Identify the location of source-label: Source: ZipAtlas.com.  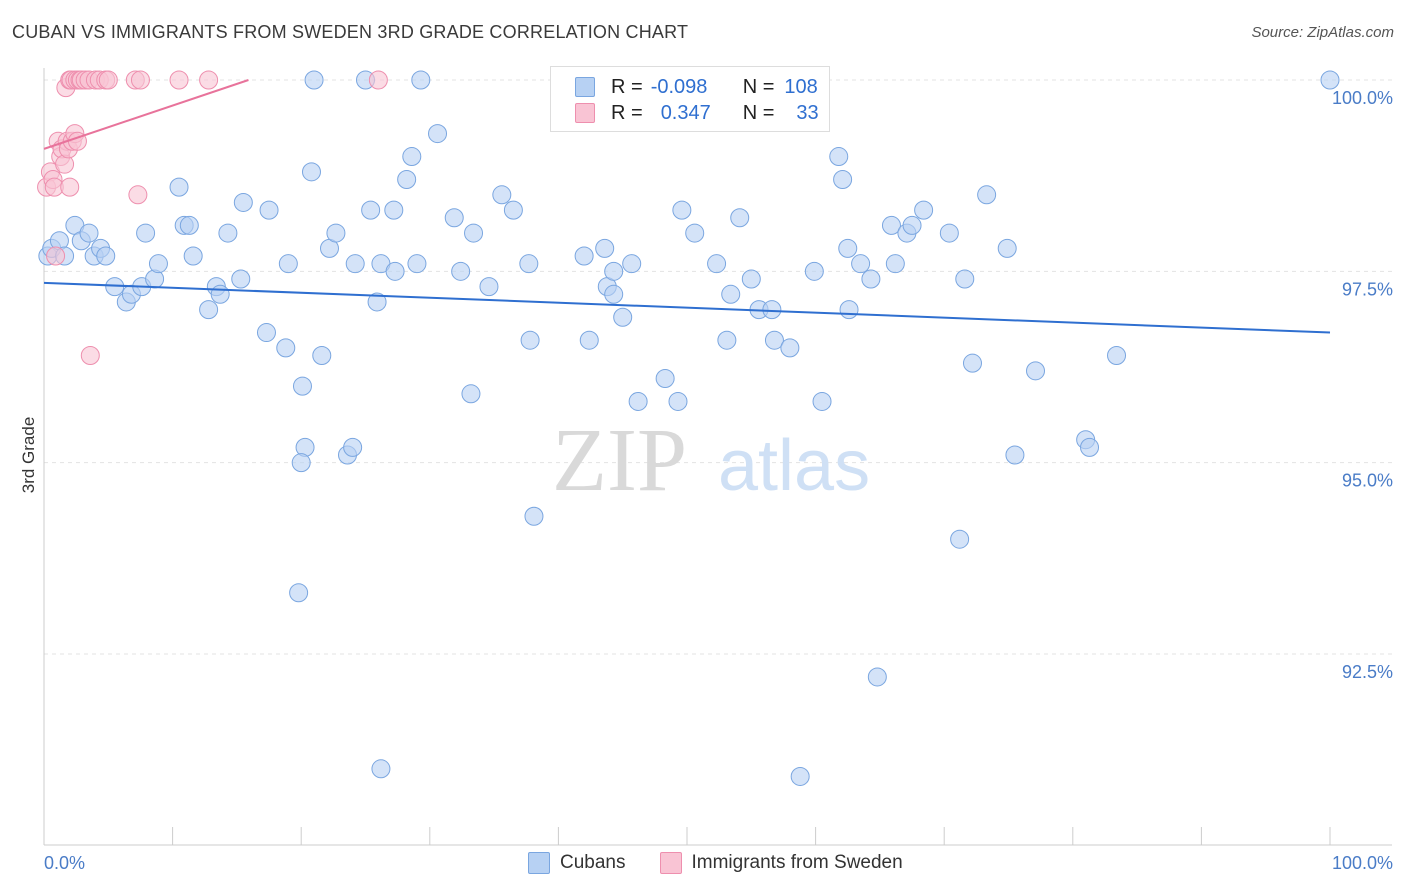
(1322, 32).